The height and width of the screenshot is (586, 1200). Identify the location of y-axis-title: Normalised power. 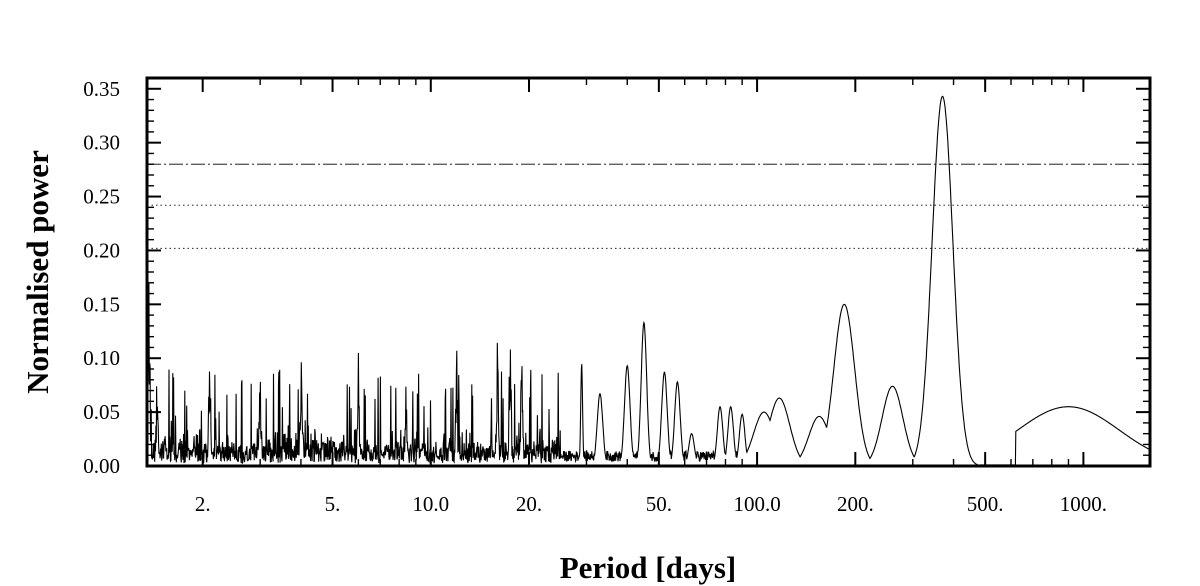
(37, 272).